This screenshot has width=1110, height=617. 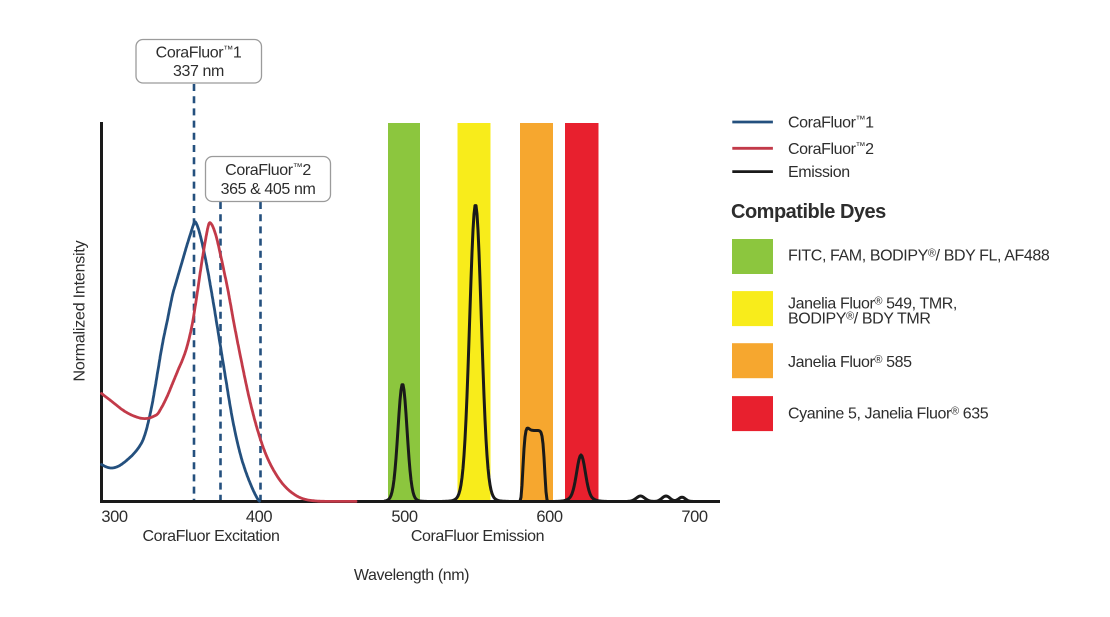 I want to click on svg-text:FITC, FAM, BODIPY®/ BDY FL, AF: FITC, FAM, BODIPY®/ BDY FL, AF488, so click(x=919, y=256).